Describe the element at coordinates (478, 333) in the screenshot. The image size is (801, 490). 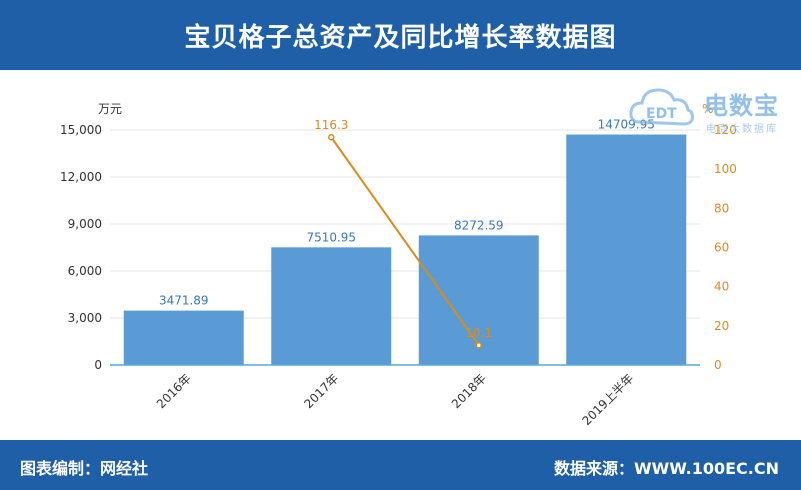
I see `line-value-label: 10.1` at that location.